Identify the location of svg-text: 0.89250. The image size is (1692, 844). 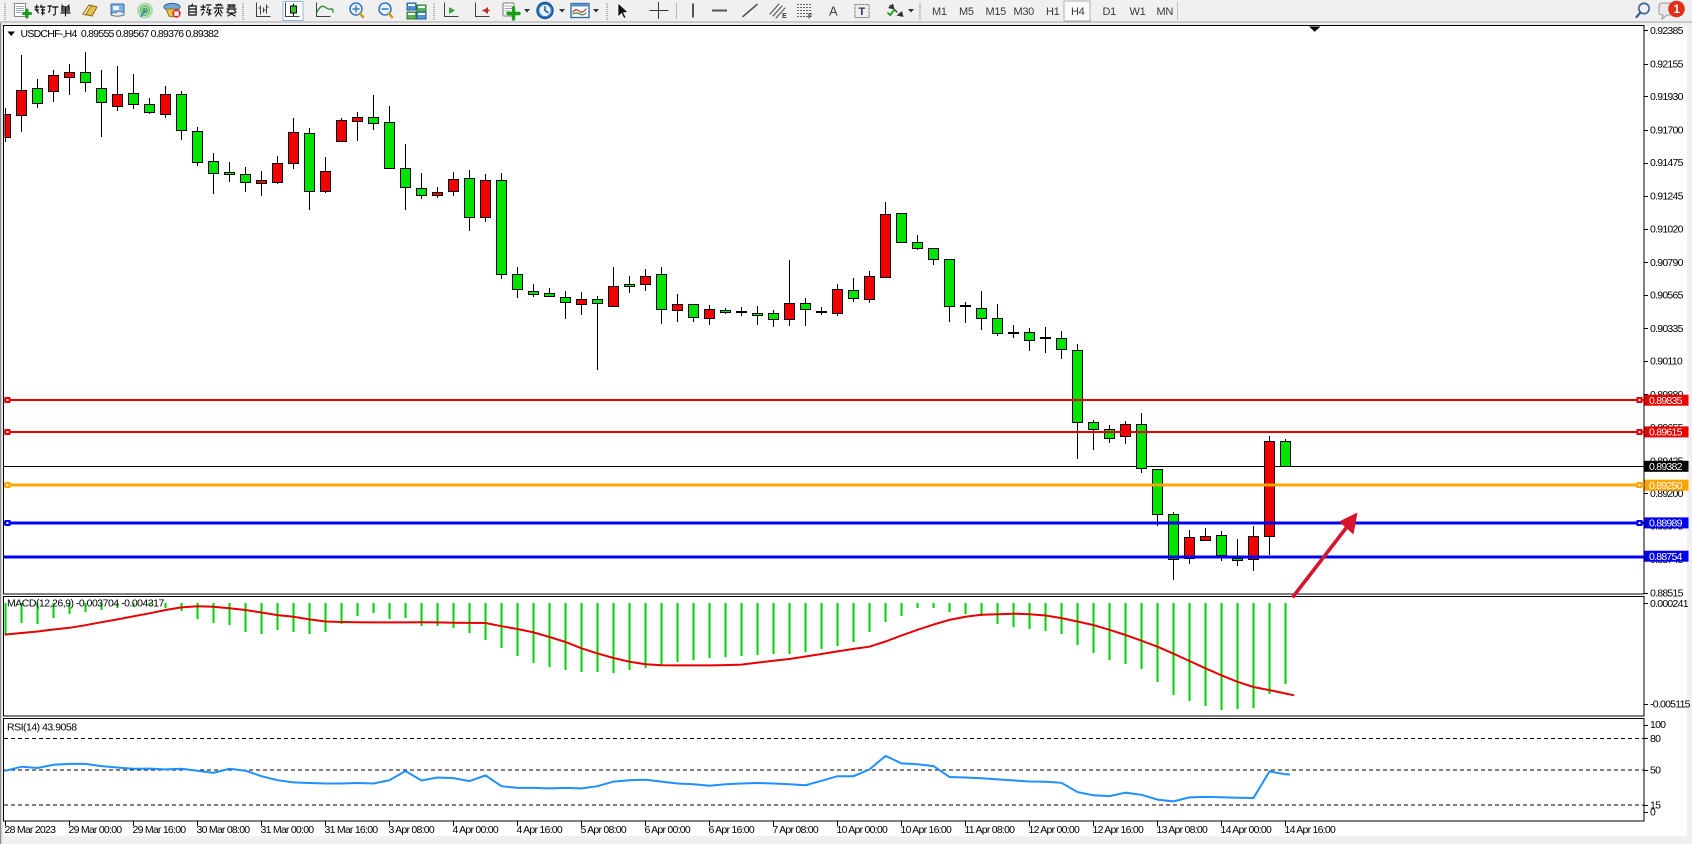
(1666, 486).